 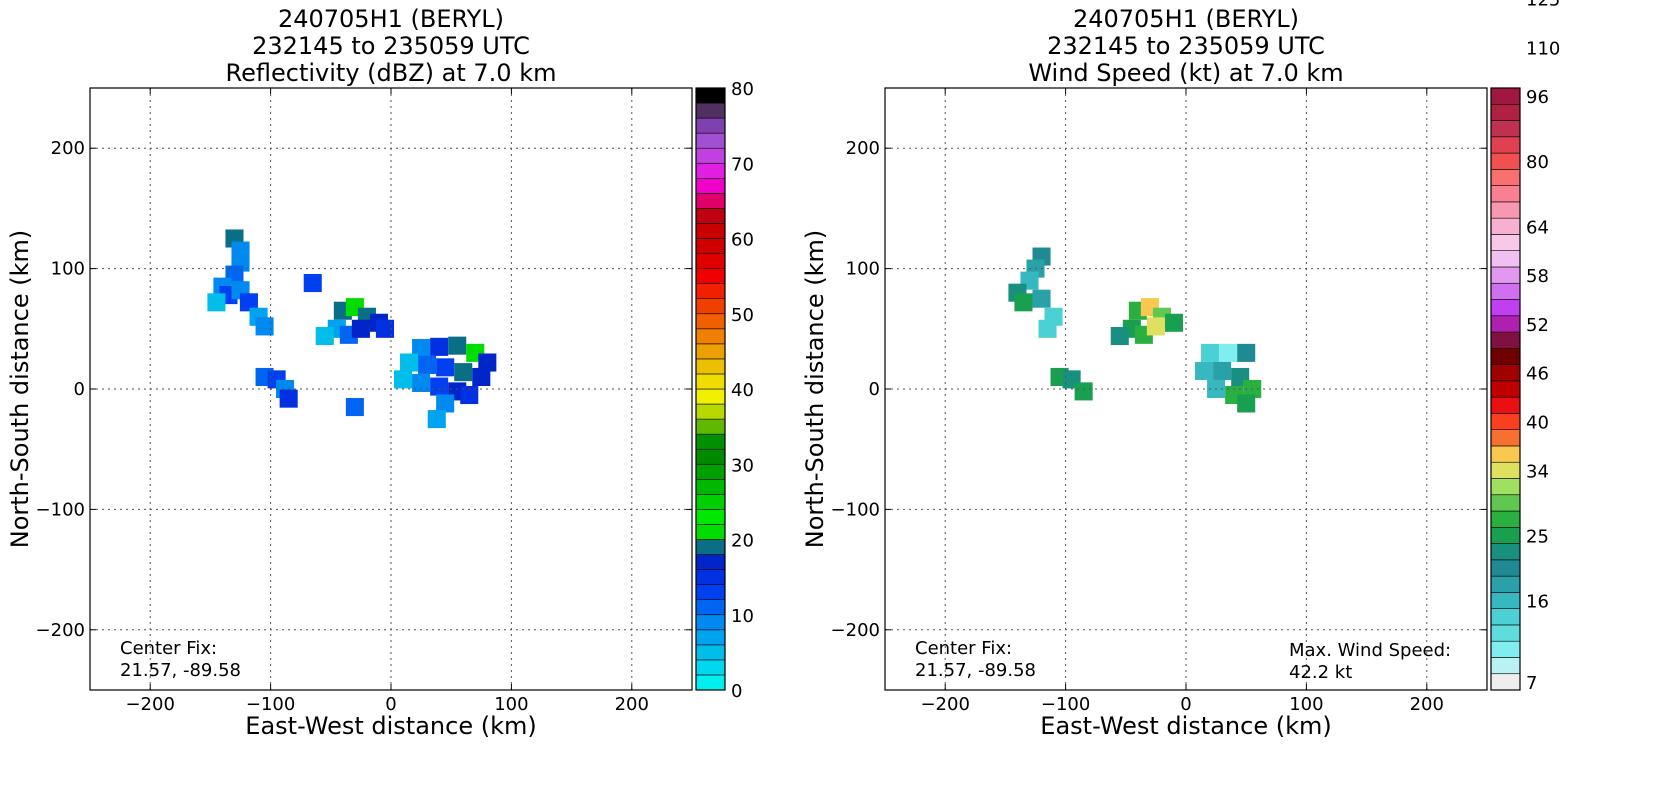 What do you see at coordinates (742, 616) in the screenshot?
I see `colorbar-tick-label: 10` at bounding box center [742, 616].